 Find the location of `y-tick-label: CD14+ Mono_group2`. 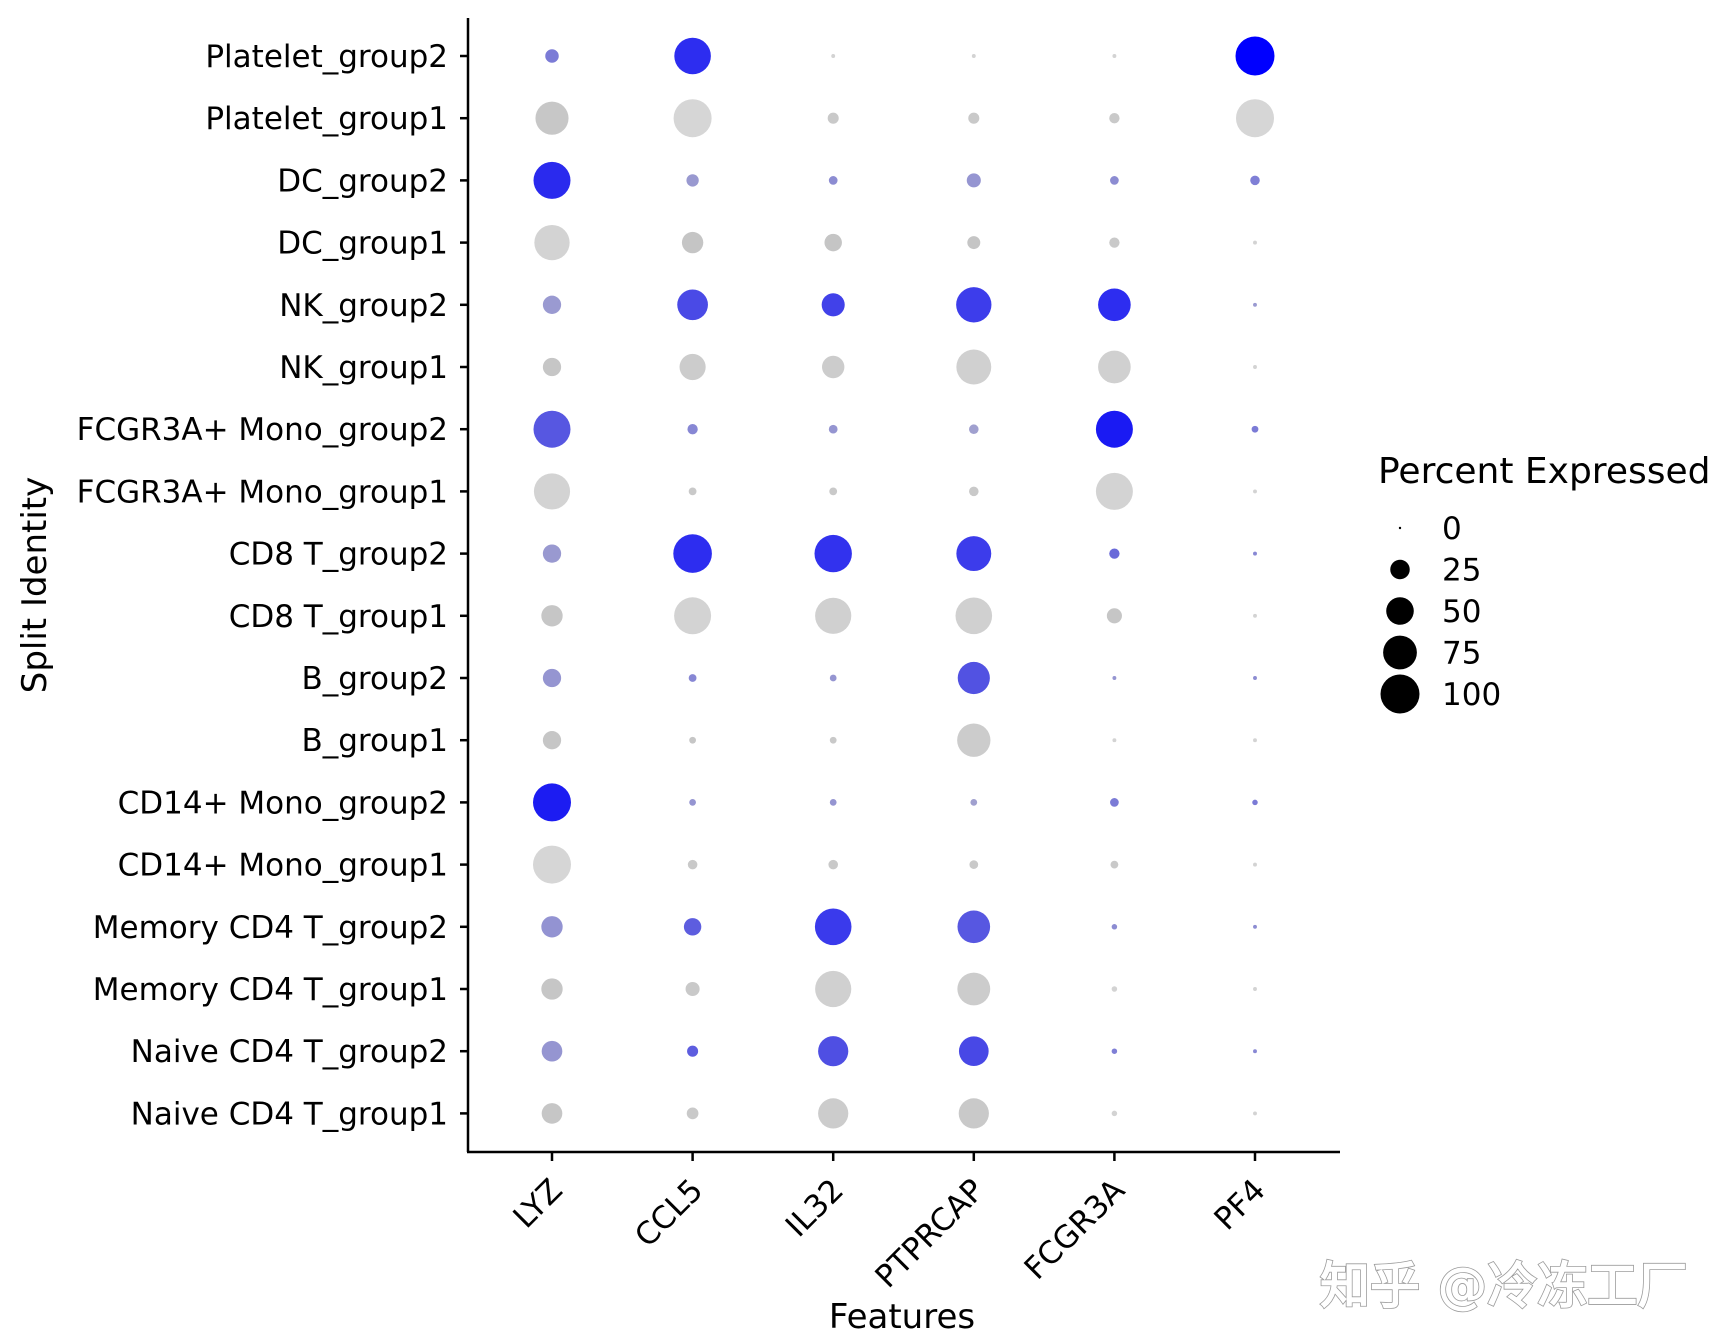

y-tick-label: CD14+ Mono_group2 is located at coordinates (283, 803).